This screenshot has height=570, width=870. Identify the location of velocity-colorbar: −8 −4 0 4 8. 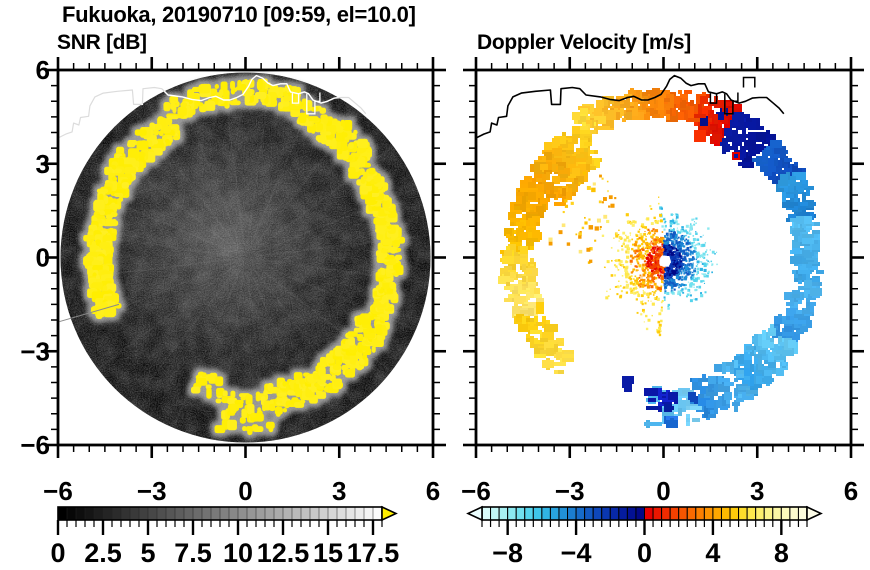
(644, 536).